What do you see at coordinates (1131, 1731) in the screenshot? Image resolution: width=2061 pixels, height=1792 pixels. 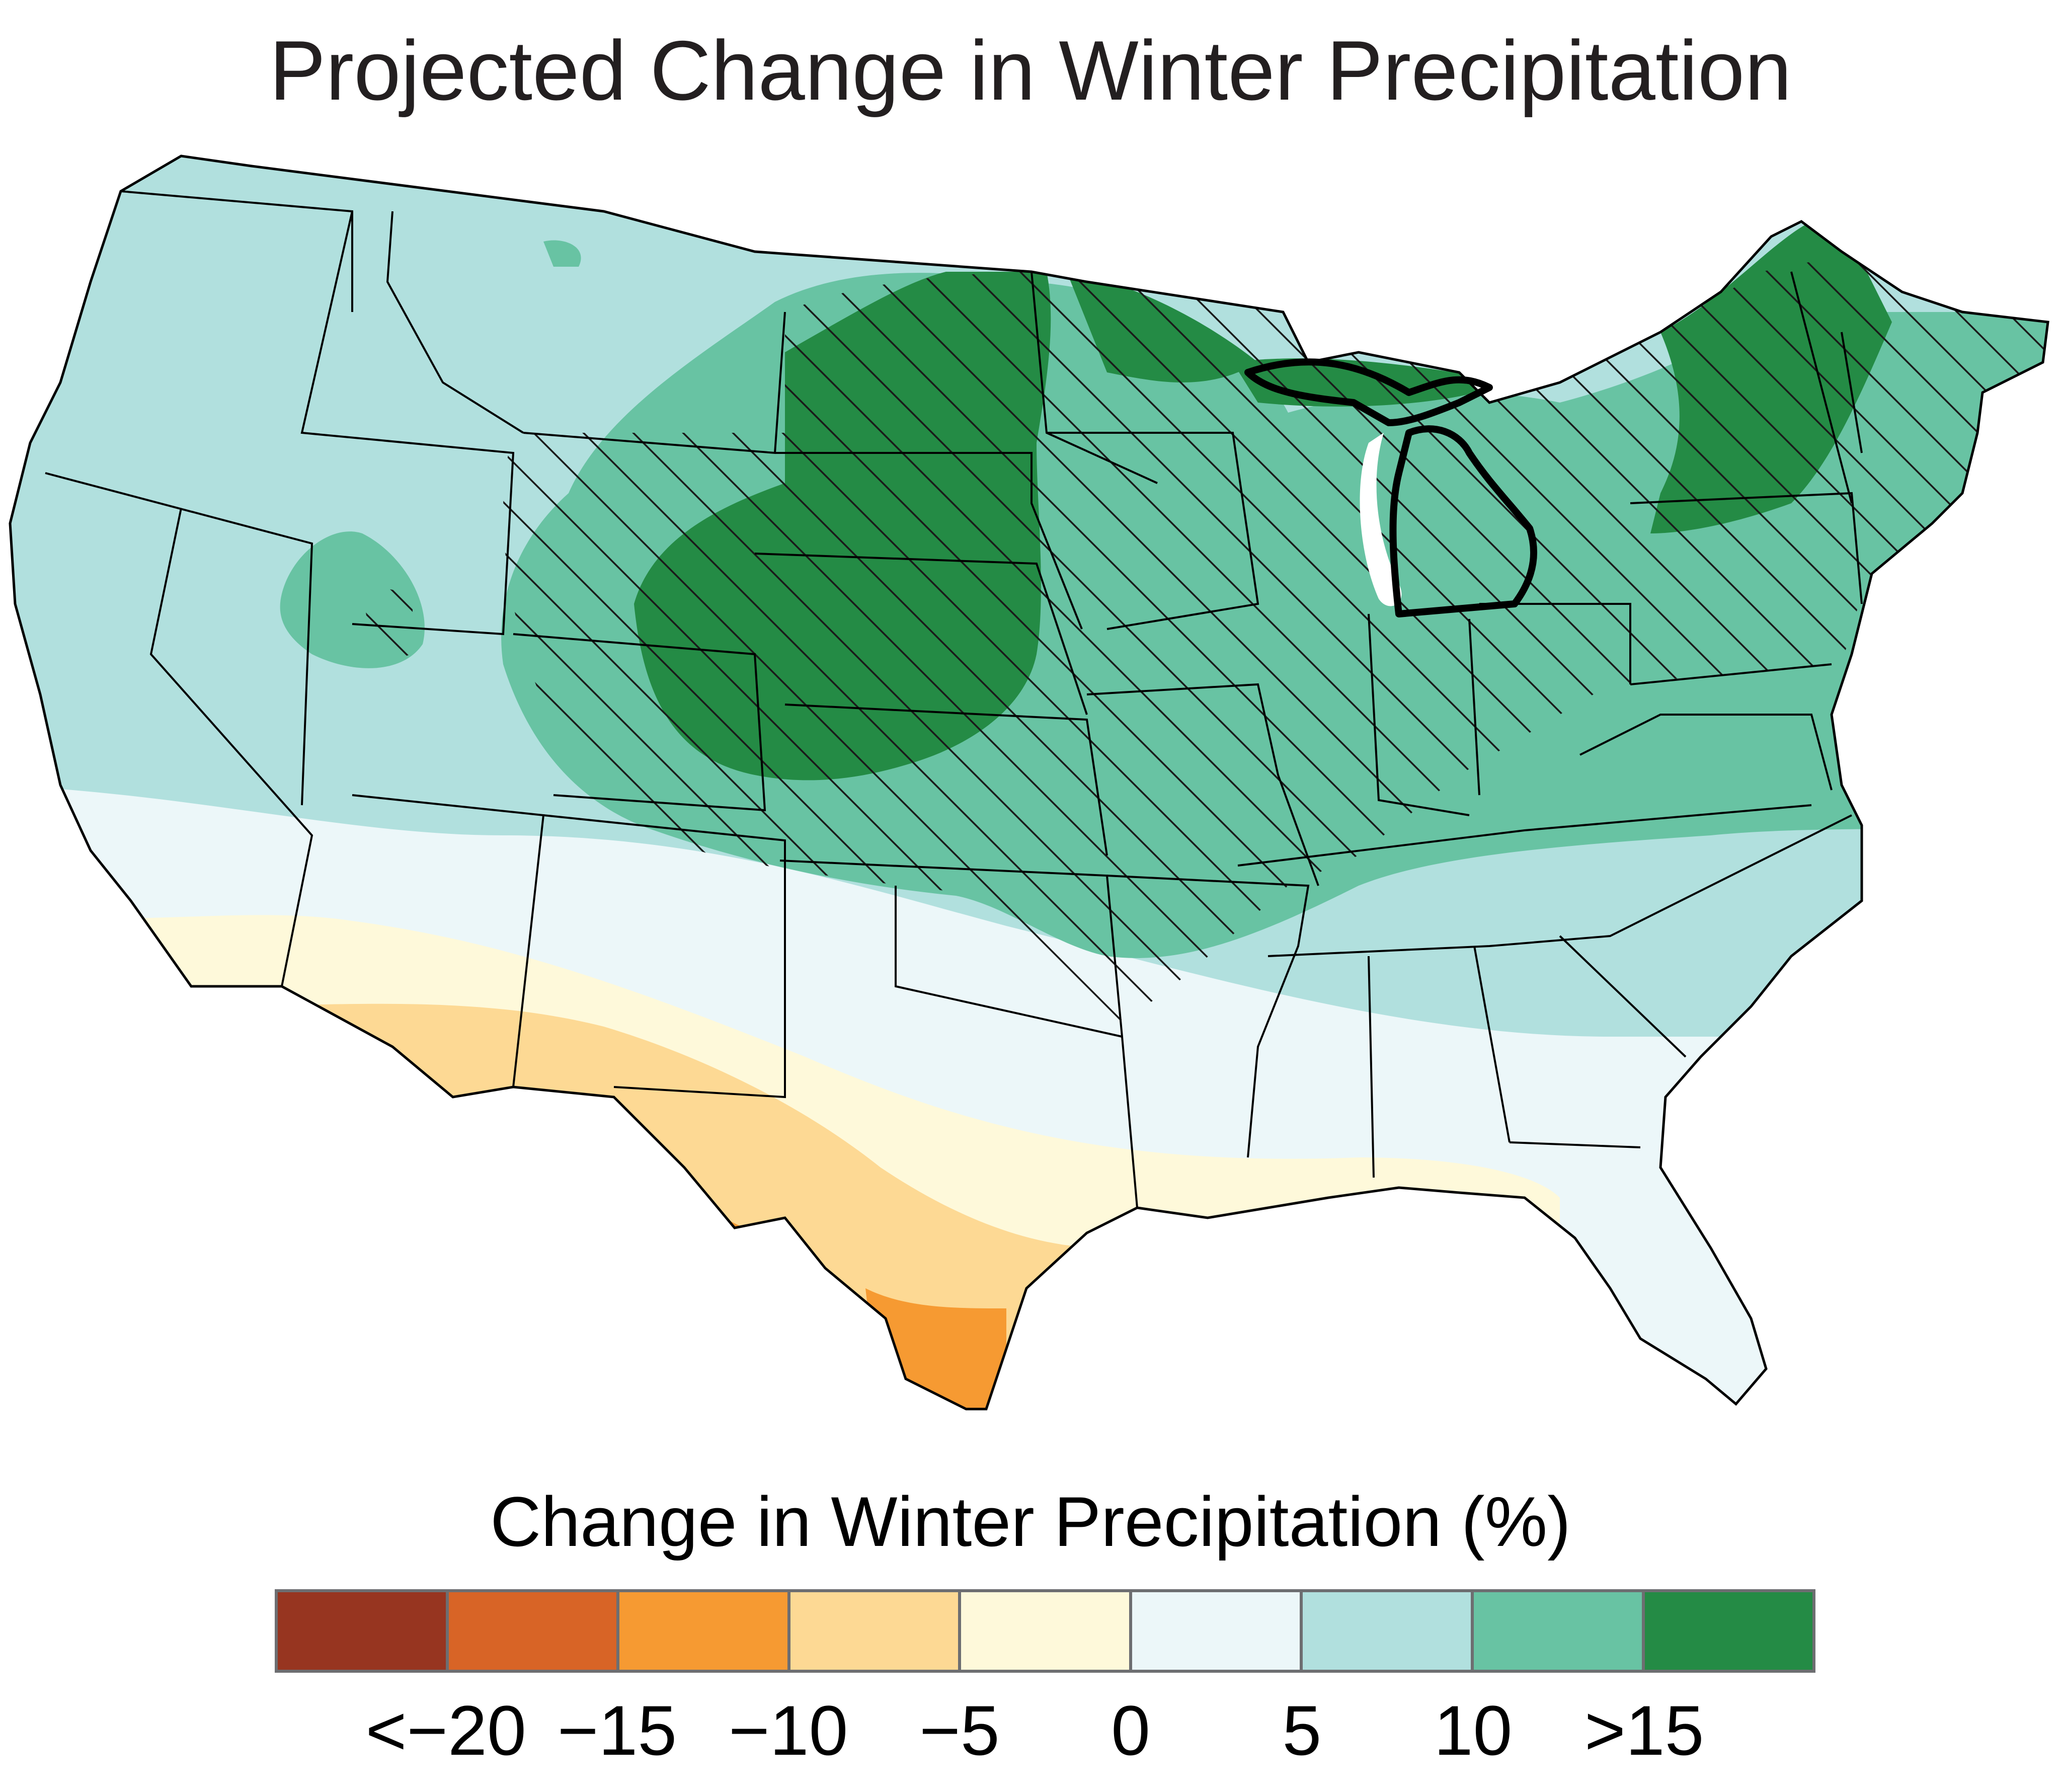 I see `legend-tick-label: 0` at bounding box center [1131, 1731].